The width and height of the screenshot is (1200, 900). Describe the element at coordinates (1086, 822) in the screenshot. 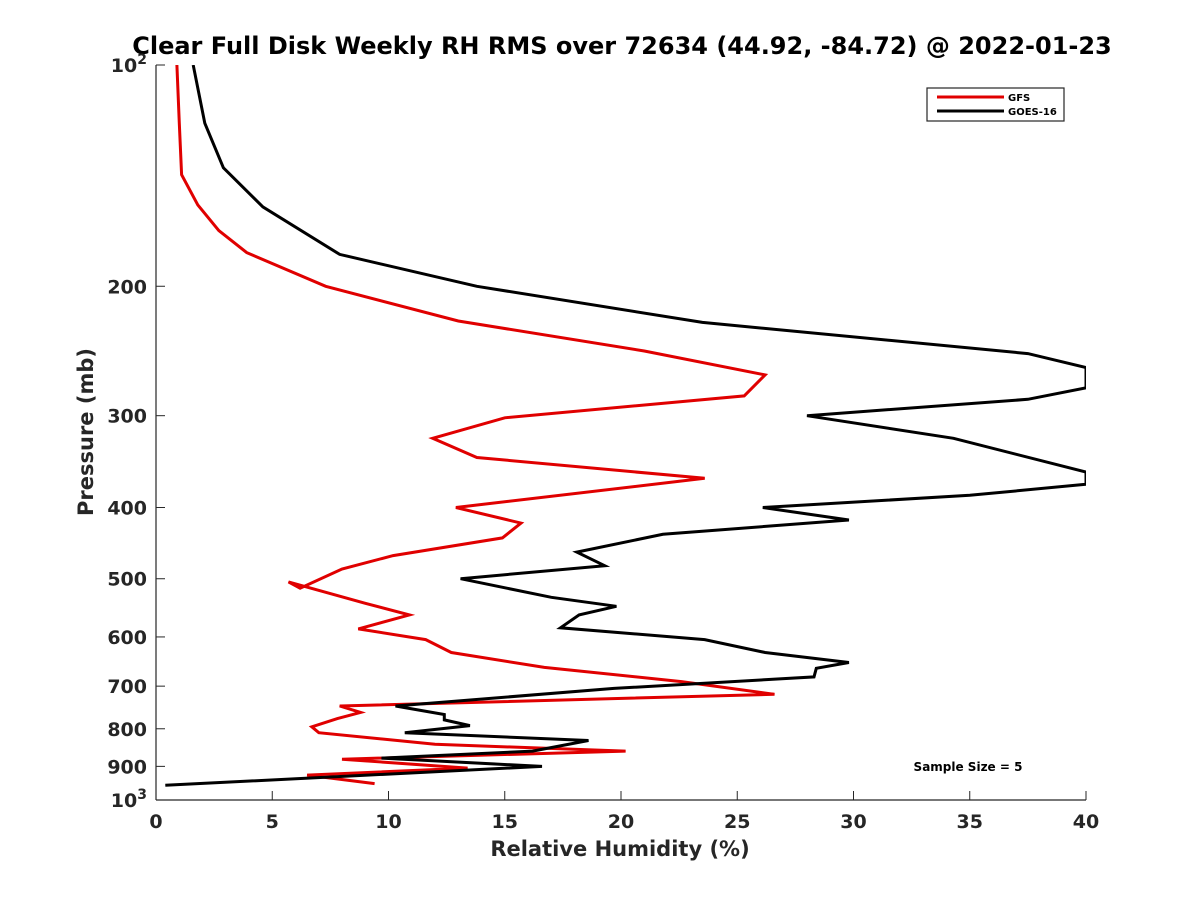

I see `x-tick-label: 40` at that location.